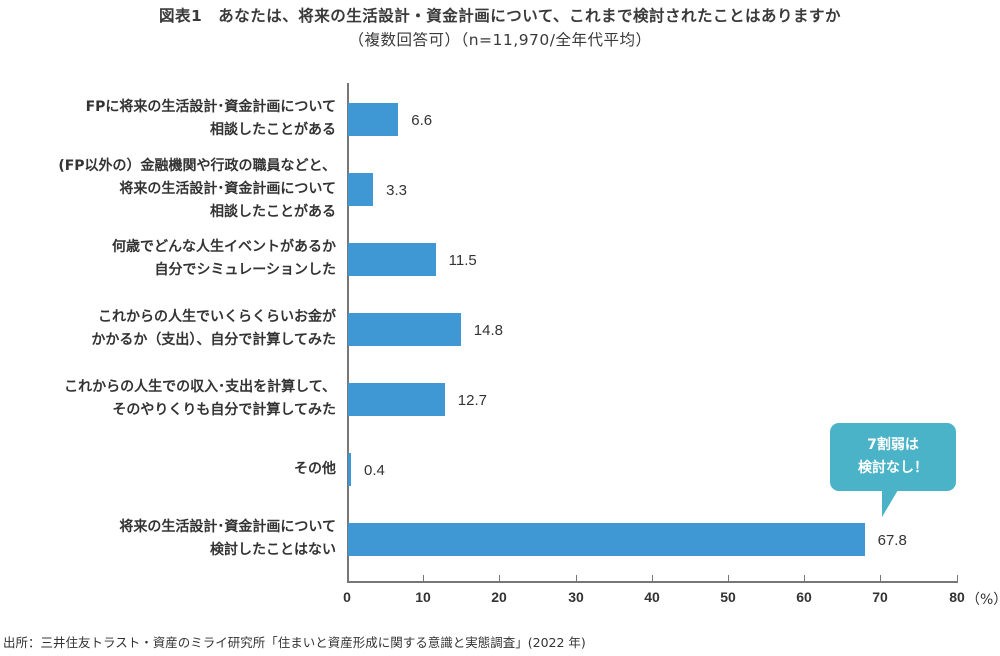 This screenshot has height=656, width=1000. I want to click on category-label: その他, so click(315, 469).